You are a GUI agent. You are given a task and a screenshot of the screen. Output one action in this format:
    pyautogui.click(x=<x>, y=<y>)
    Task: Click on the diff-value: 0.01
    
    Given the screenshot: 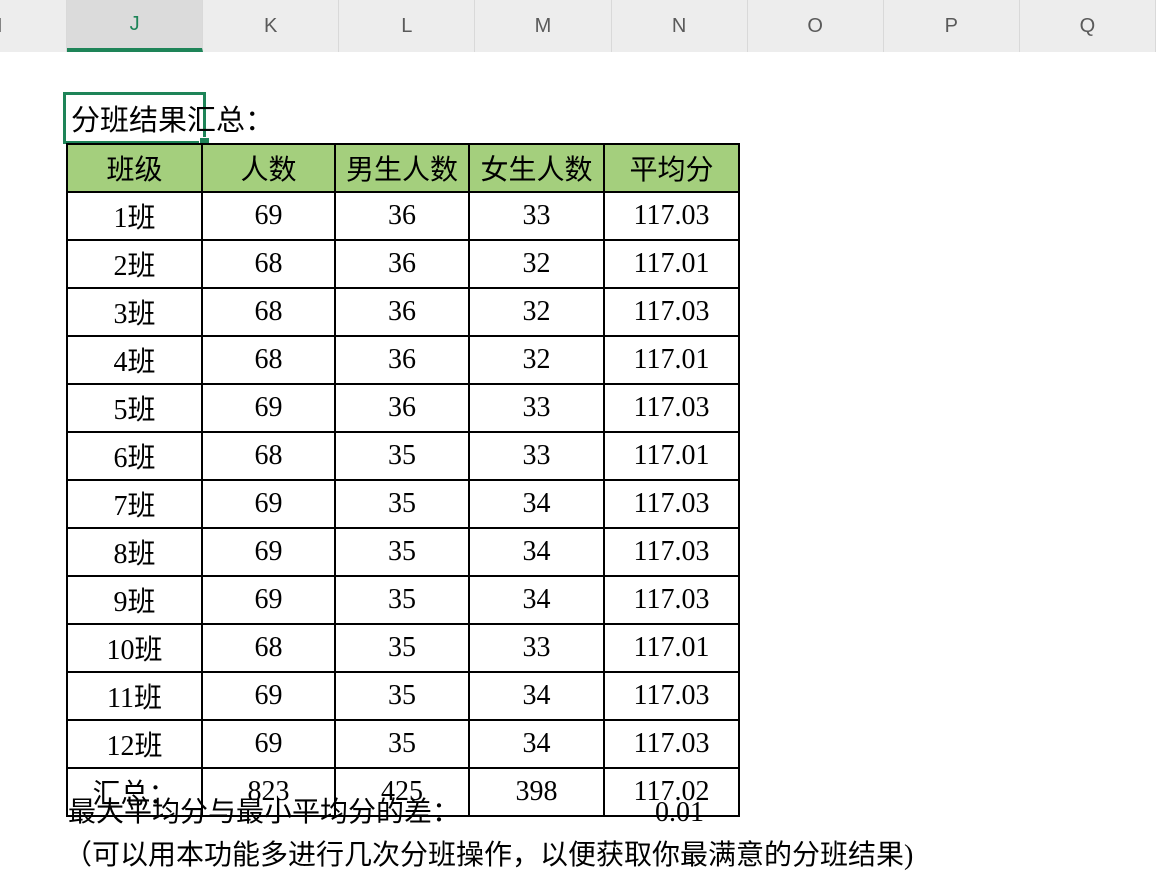 What is the action you would take?
    pyautogui.click(x=679, y=812)
    